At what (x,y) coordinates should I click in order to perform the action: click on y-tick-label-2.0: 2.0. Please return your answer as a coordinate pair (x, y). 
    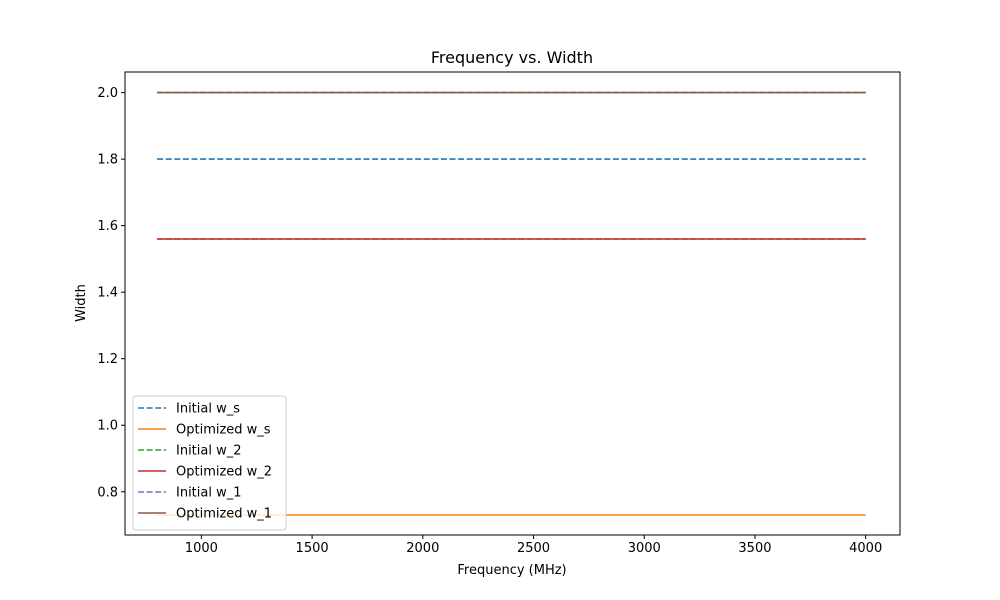
    Looking at the image, I should click on (107, 93).